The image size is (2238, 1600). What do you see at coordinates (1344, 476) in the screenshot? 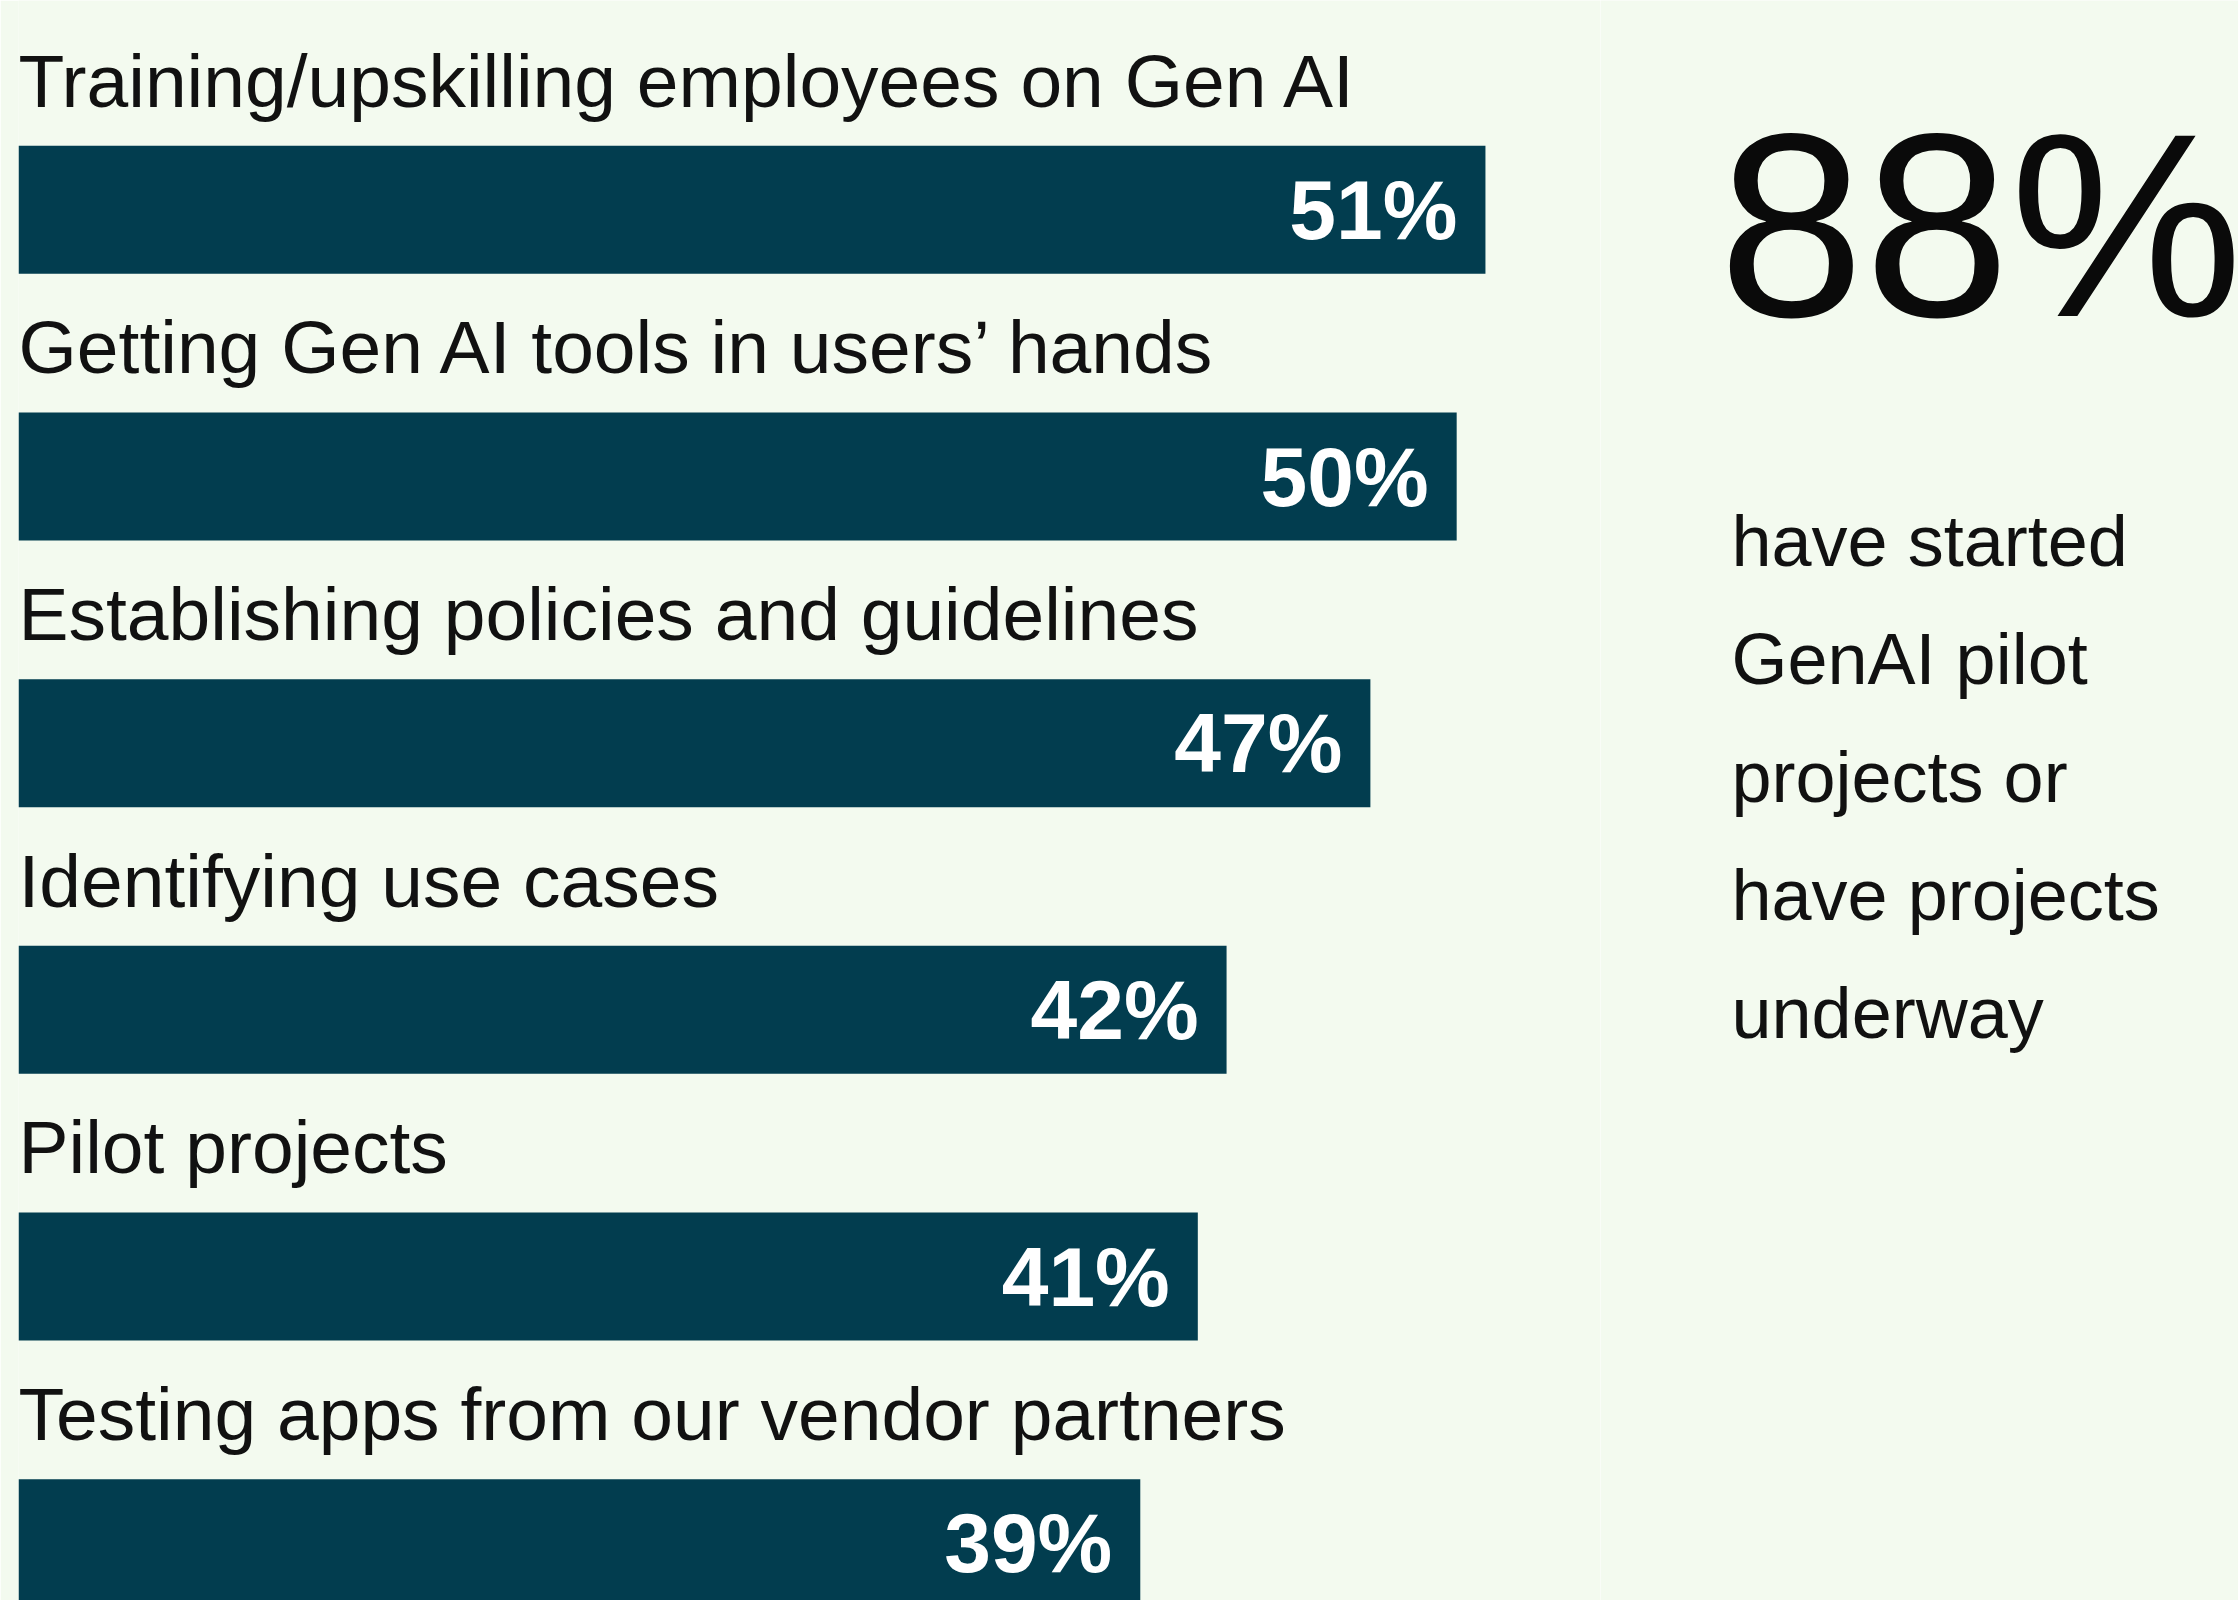
I see `data-label: 50%` at bounding box center [1344, 476].